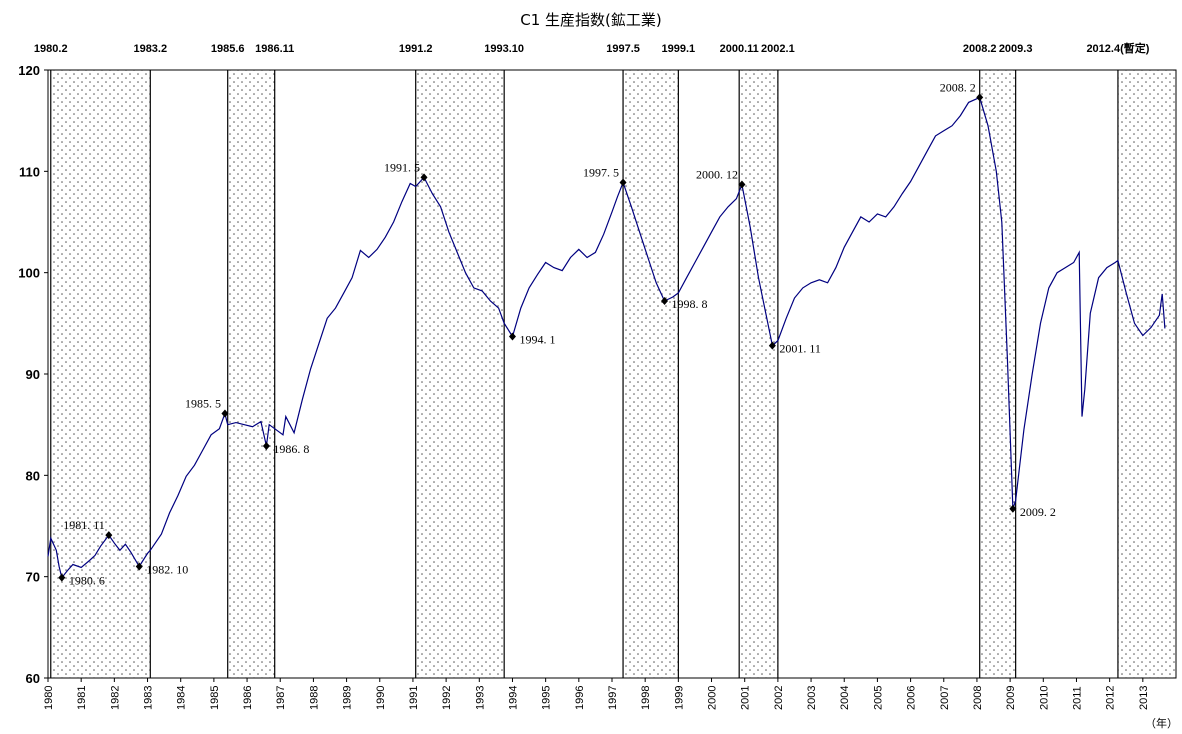 This screenshot has height=734, width=1182. What do you see at coordinates (167, 570) in the screenshot?
I see `turning-point-label: 1982. 10` at bounding box center [167, 570].